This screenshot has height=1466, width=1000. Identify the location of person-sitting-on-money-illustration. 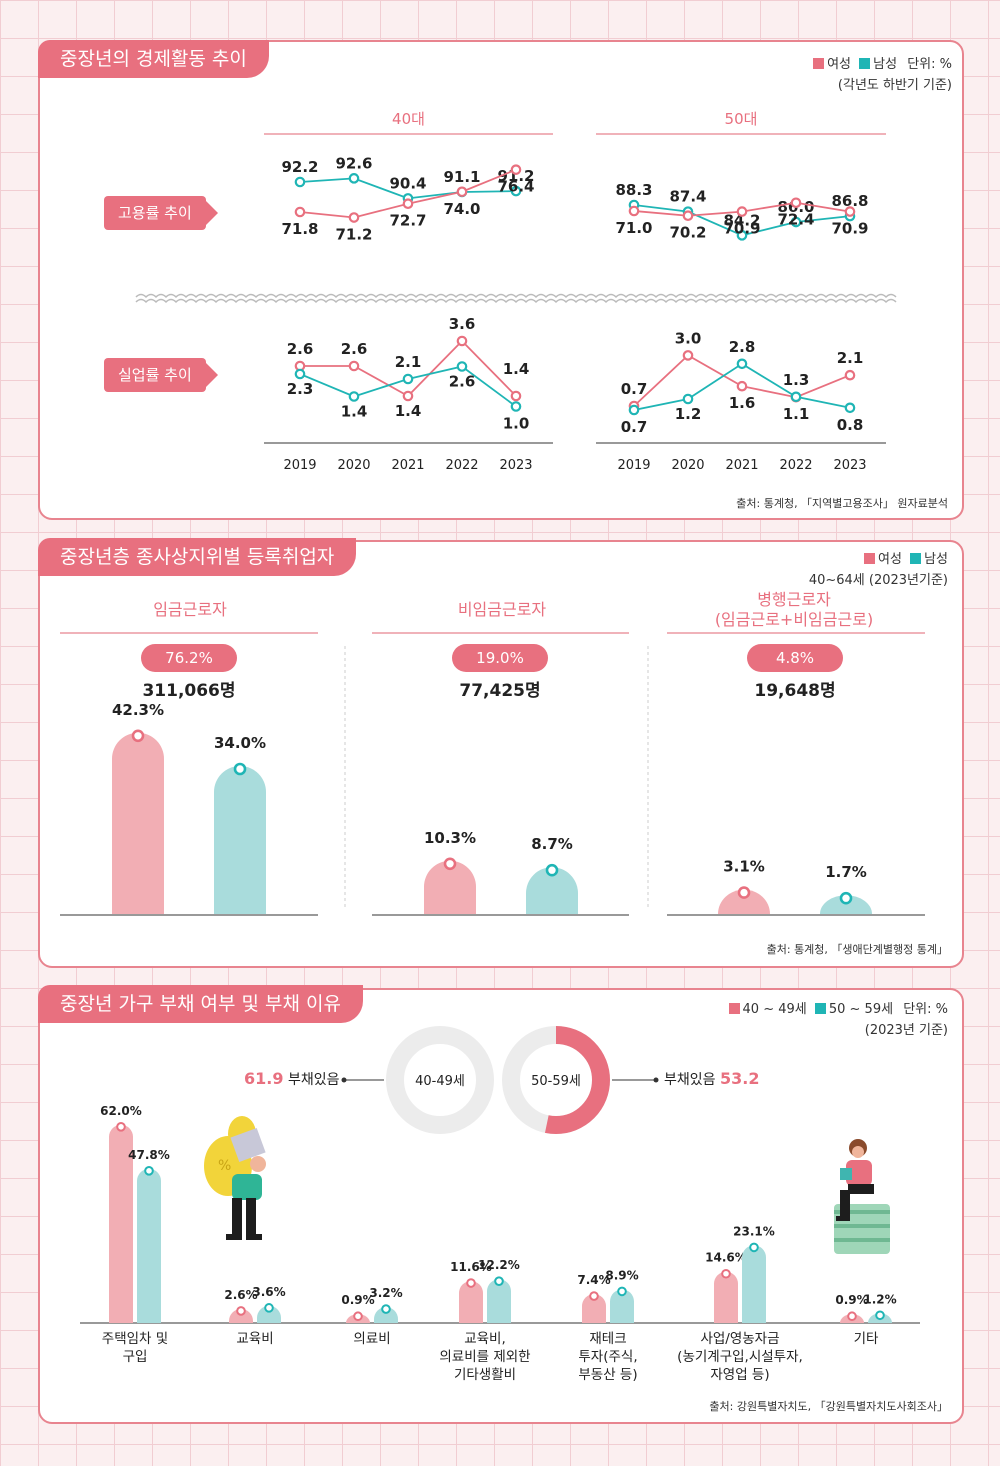
(862, 1196).